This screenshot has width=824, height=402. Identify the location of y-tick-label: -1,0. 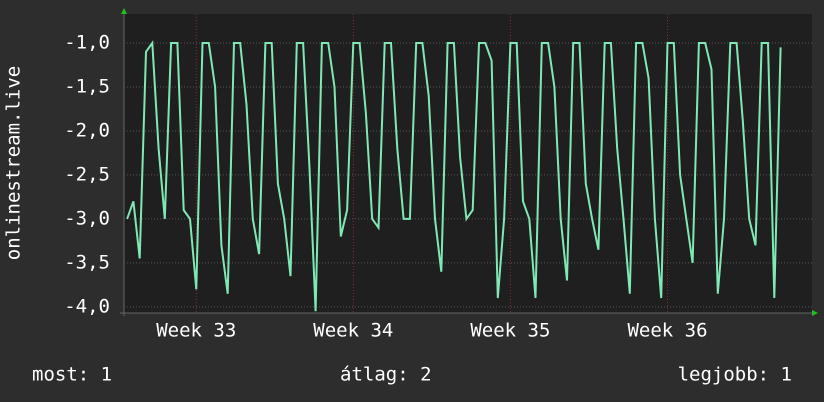
(87, 43).